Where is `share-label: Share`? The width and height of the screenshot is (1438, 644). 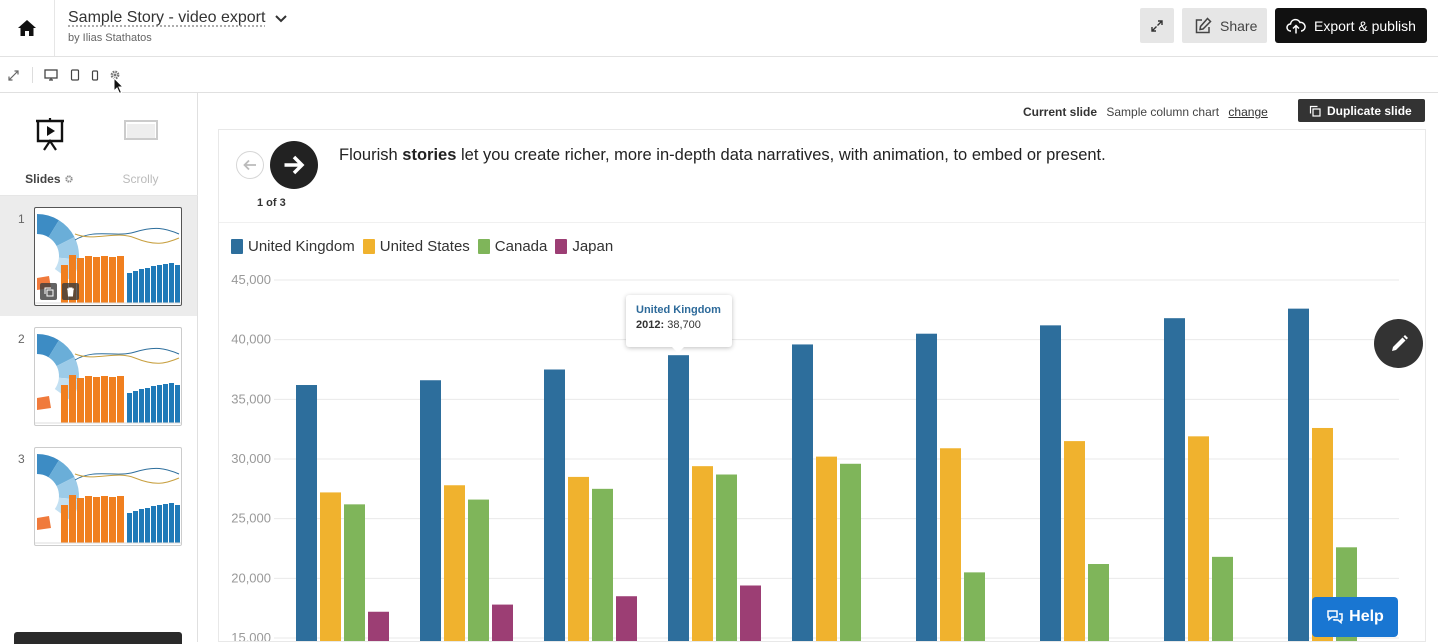 share-label: Share is located at coordinates (1239, 25).